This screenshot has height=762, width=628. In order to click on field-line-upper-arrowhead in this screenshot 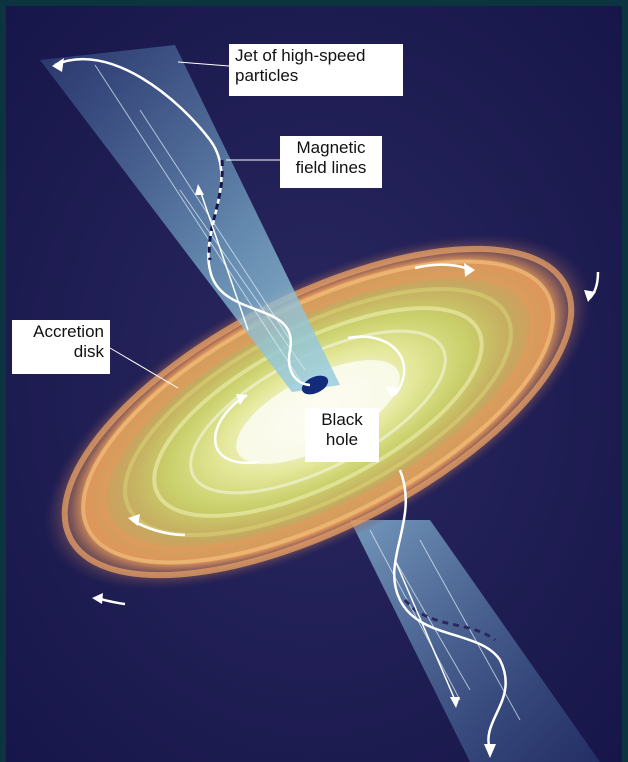, I will do `click(58, 65)`.